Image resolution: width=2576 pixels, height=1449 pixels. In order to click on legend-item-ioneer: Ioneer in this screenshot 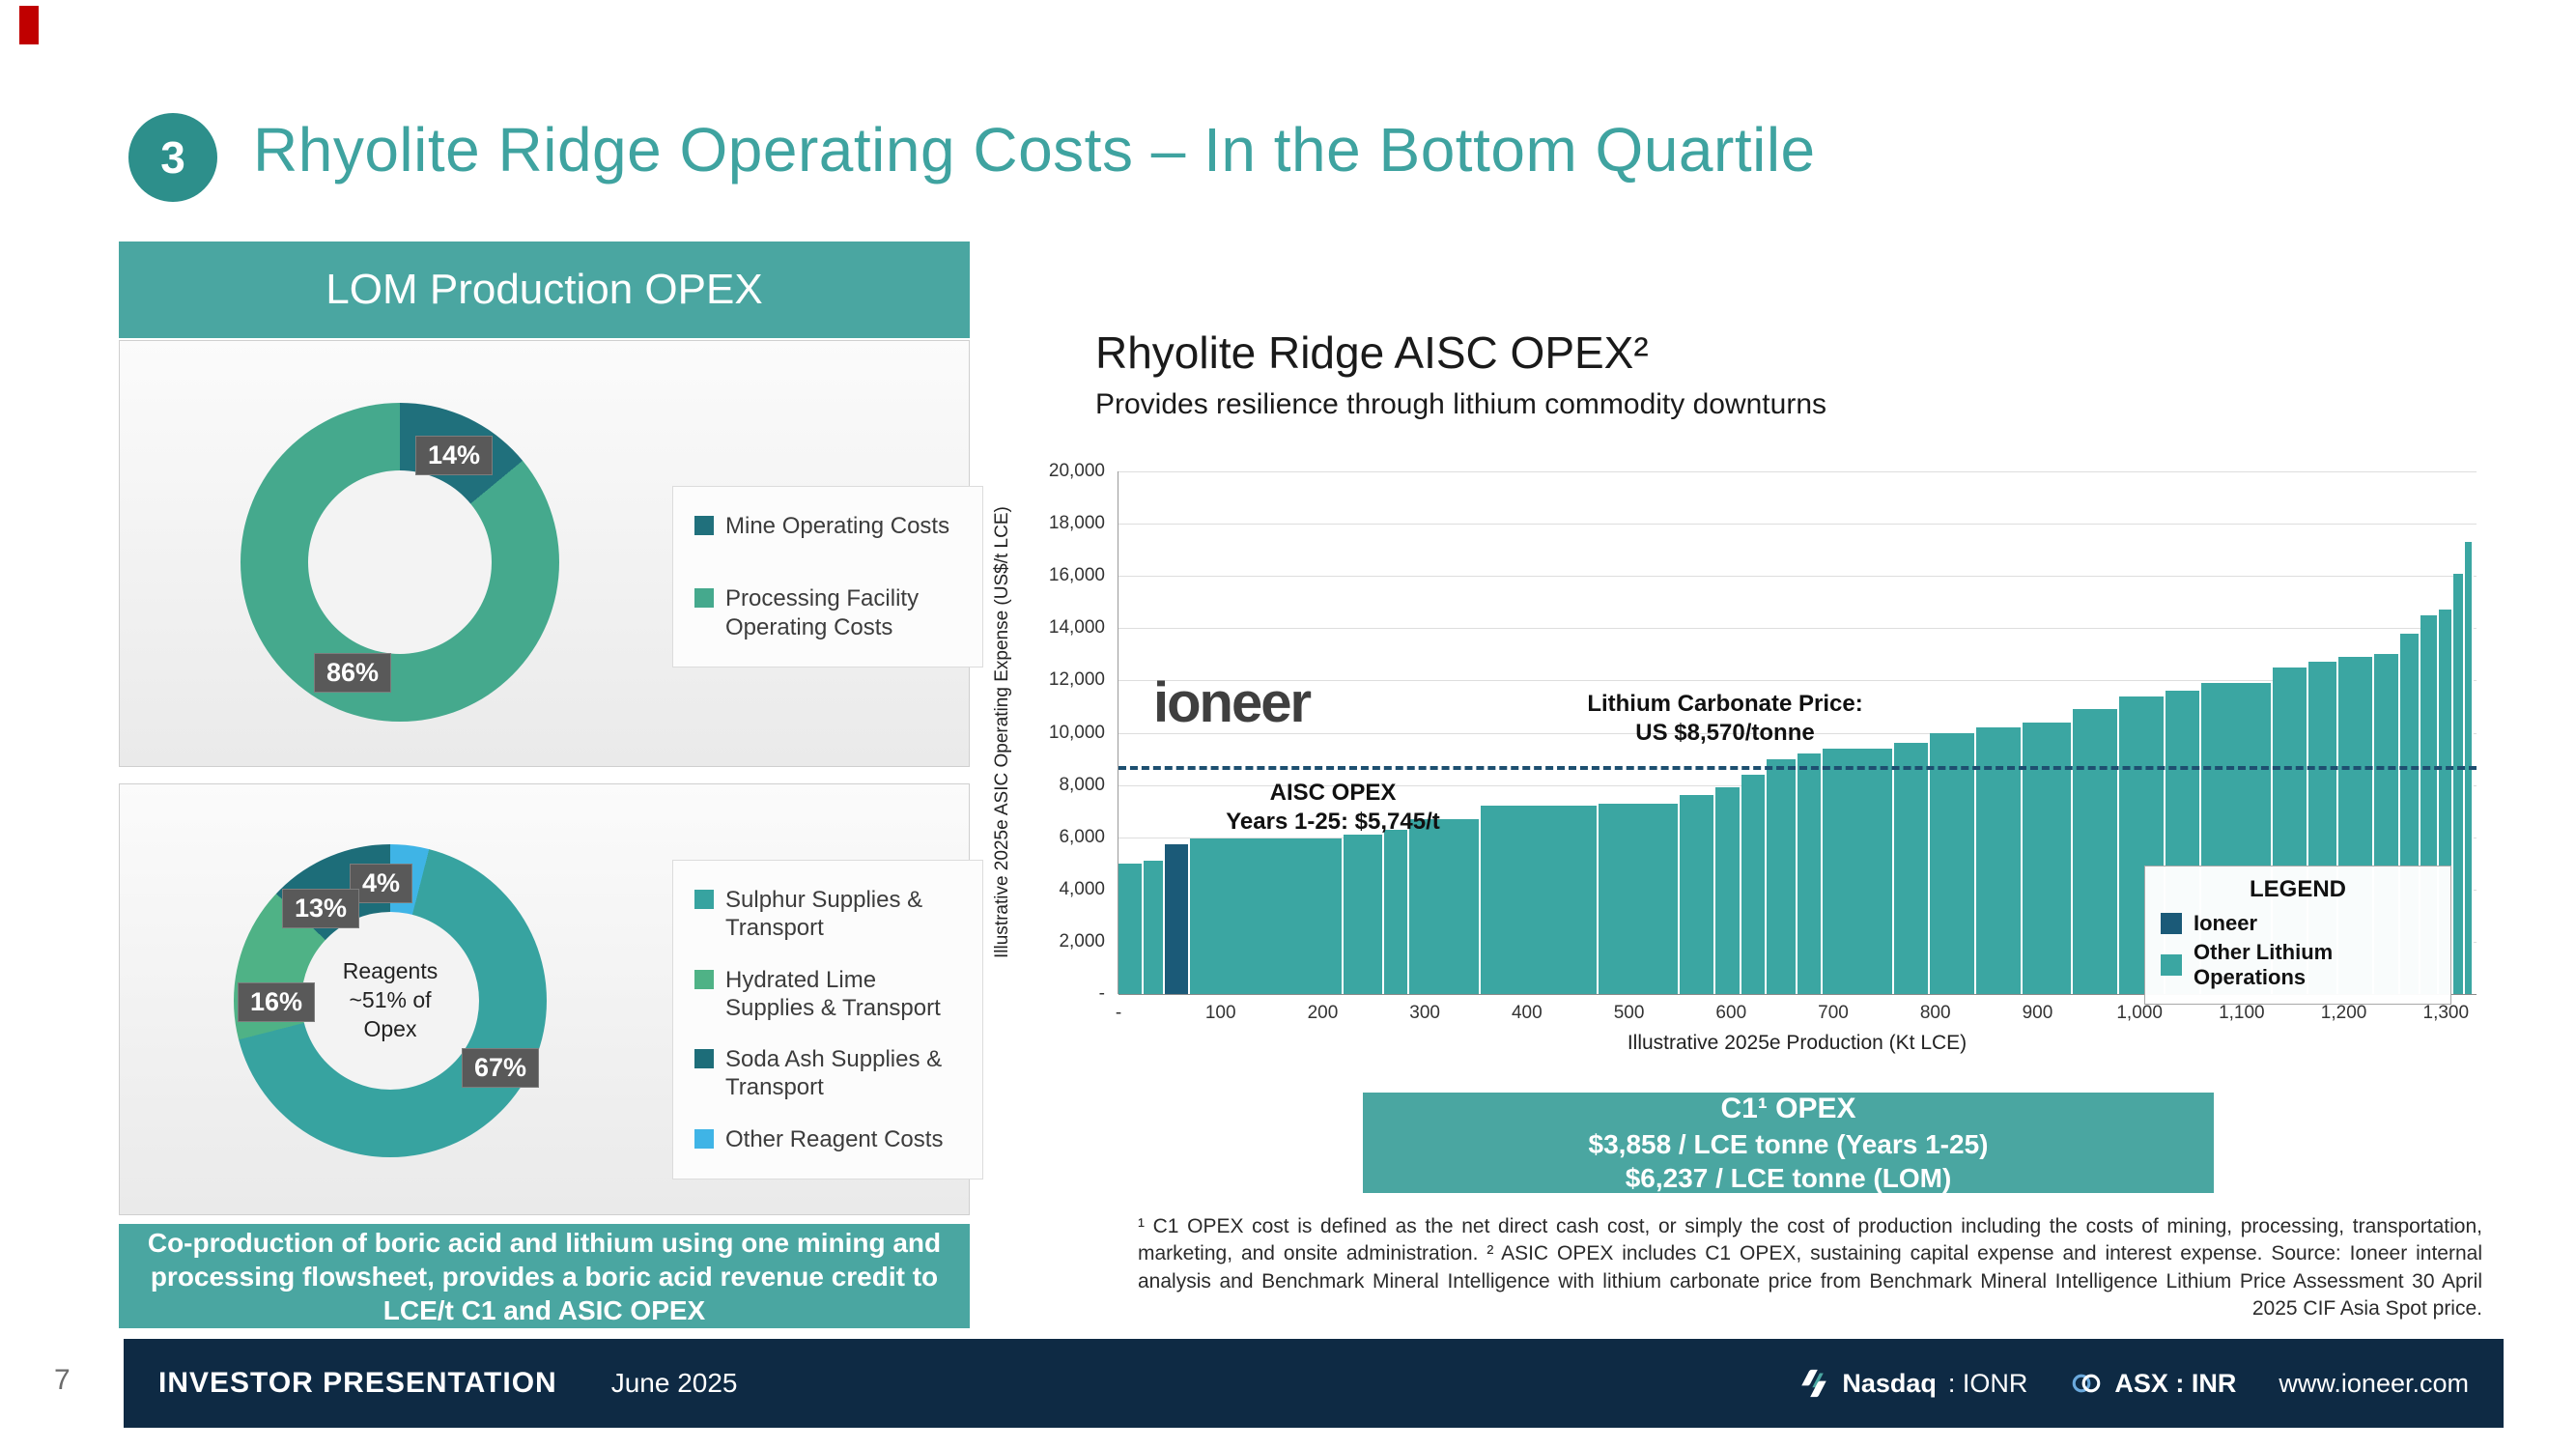, I will do `click(2298, 923)`.